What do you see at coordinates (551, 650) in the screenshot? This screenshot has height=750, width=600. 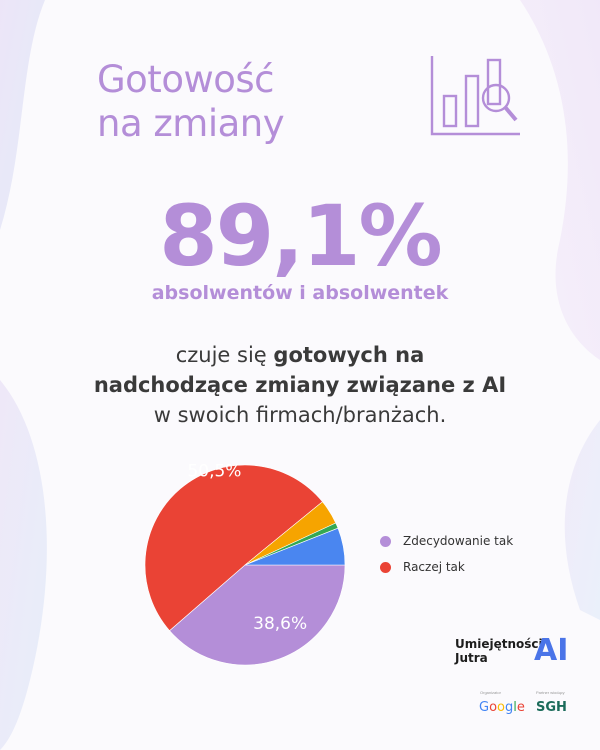 I see `brand-ai: AI` at bounding box center [551, 650].